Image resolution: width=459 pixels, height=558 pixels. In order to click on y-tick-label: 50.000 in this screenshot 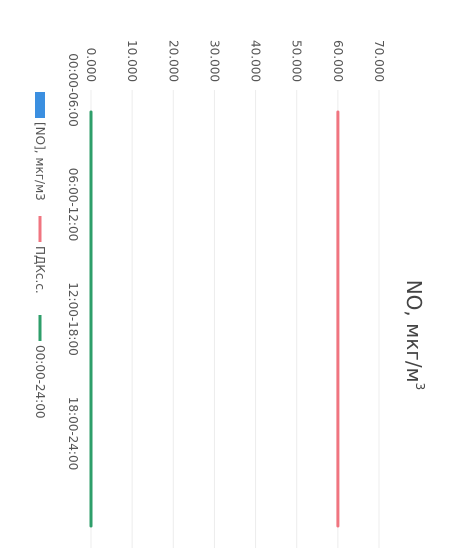, I will do `click(297, 61)`.